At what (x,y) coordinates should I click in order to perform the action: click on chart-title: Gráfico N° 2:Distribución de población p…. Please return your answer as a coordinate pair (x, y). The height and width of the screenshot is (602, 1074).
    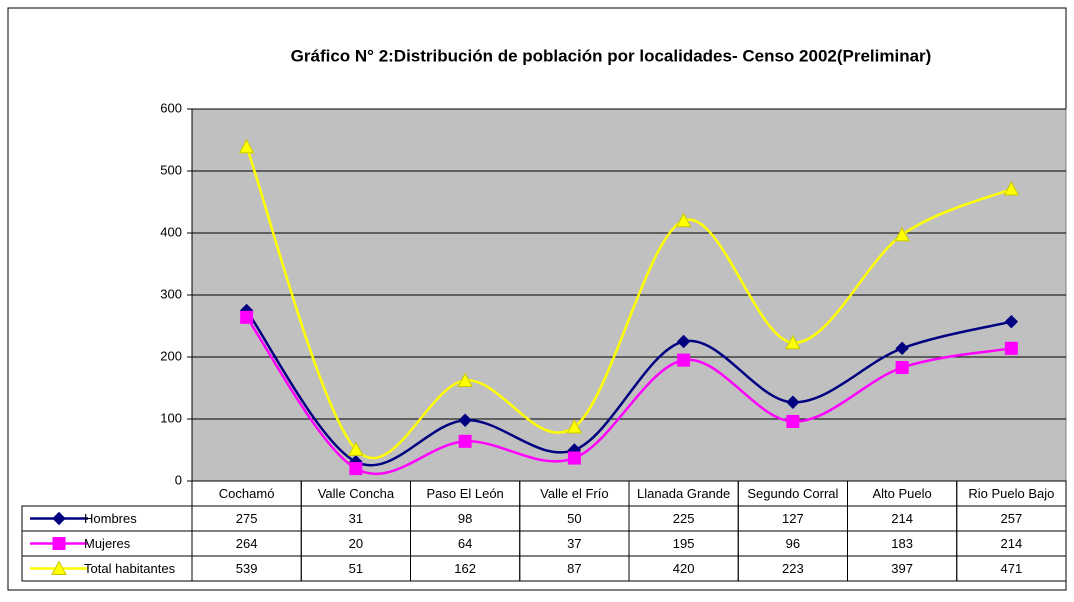
    Looking at the image, I should click on (611, 55).